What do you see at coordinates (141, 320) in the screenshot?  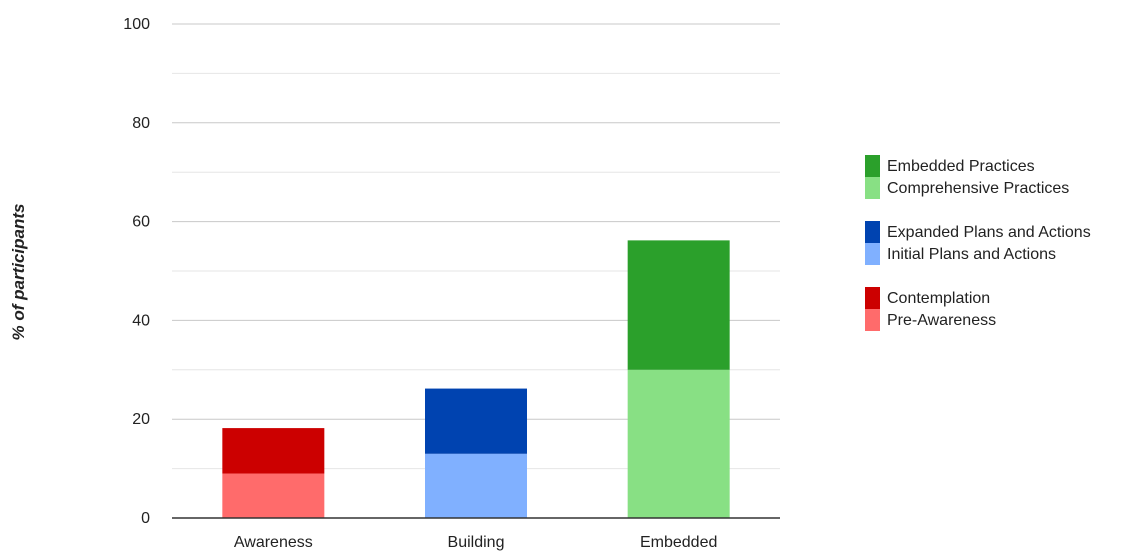 I see `y-tick-label: 40` at bounding box center [141, 320].